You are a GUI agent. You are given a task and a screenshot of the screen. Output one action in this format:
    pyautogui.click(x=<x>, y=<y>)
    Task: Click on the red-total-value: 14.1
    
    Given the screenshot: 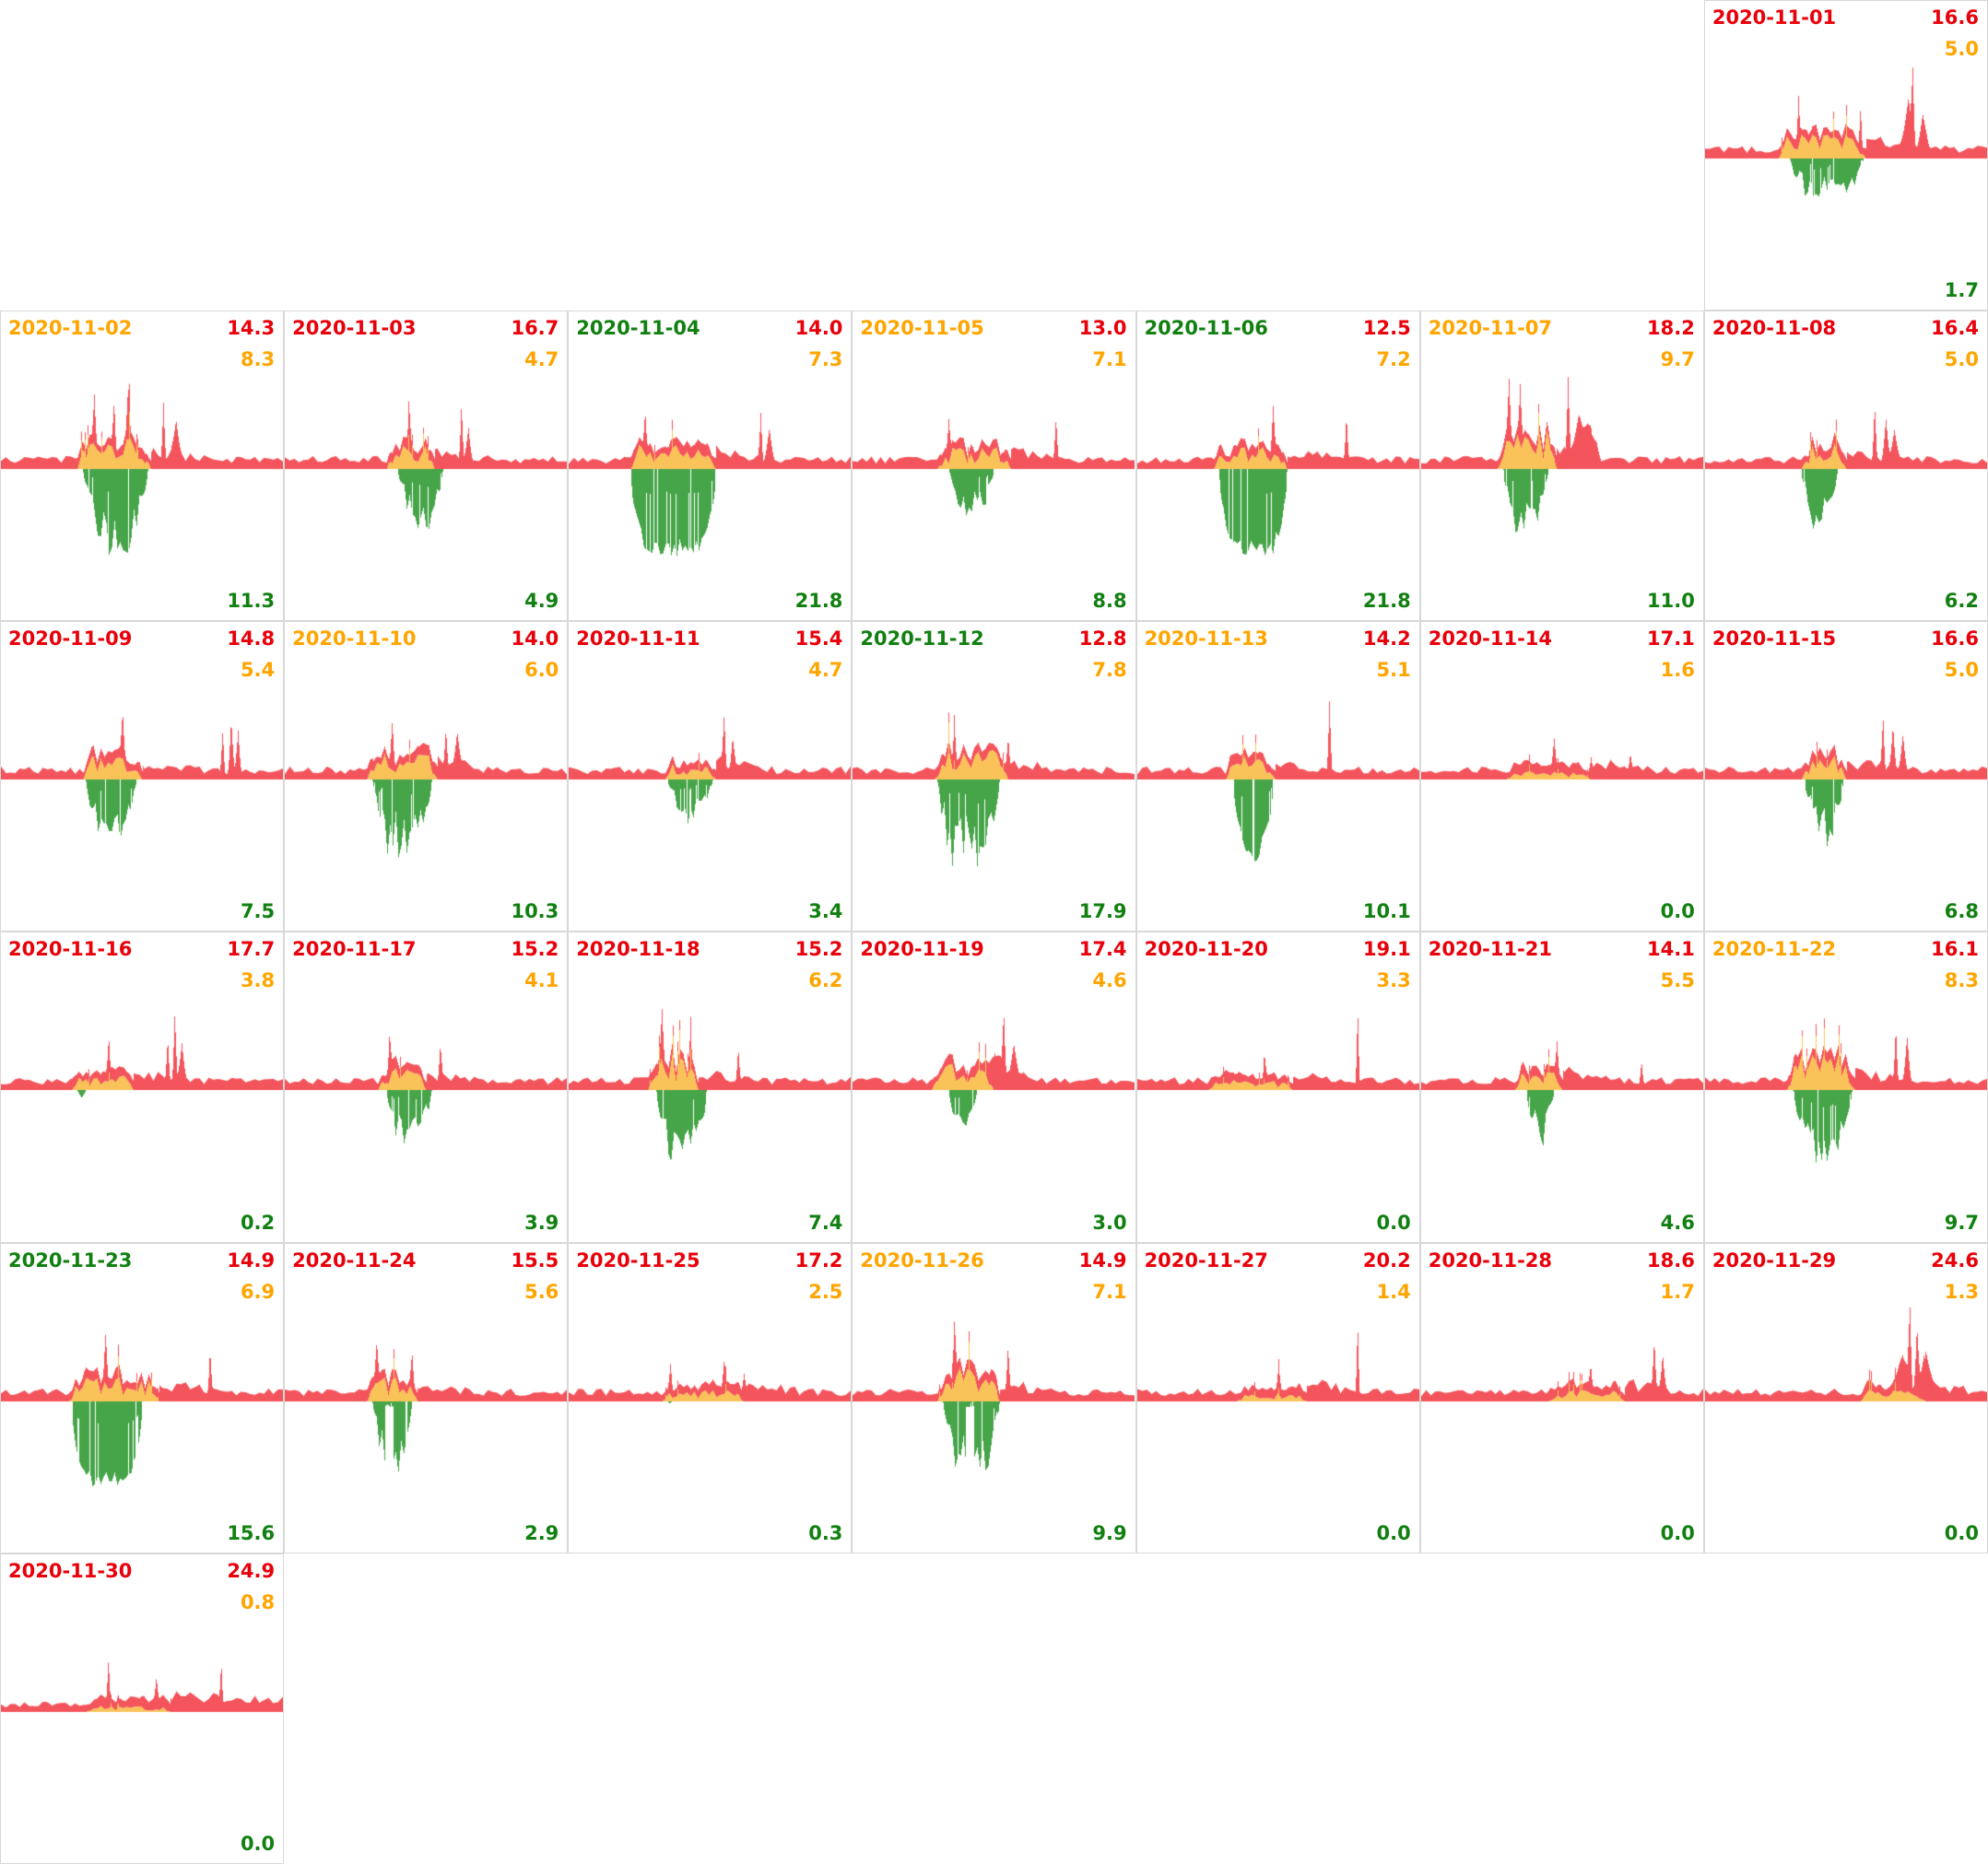 What is the action you would take?
    pyautogui.click(x=1671, y=949)
    